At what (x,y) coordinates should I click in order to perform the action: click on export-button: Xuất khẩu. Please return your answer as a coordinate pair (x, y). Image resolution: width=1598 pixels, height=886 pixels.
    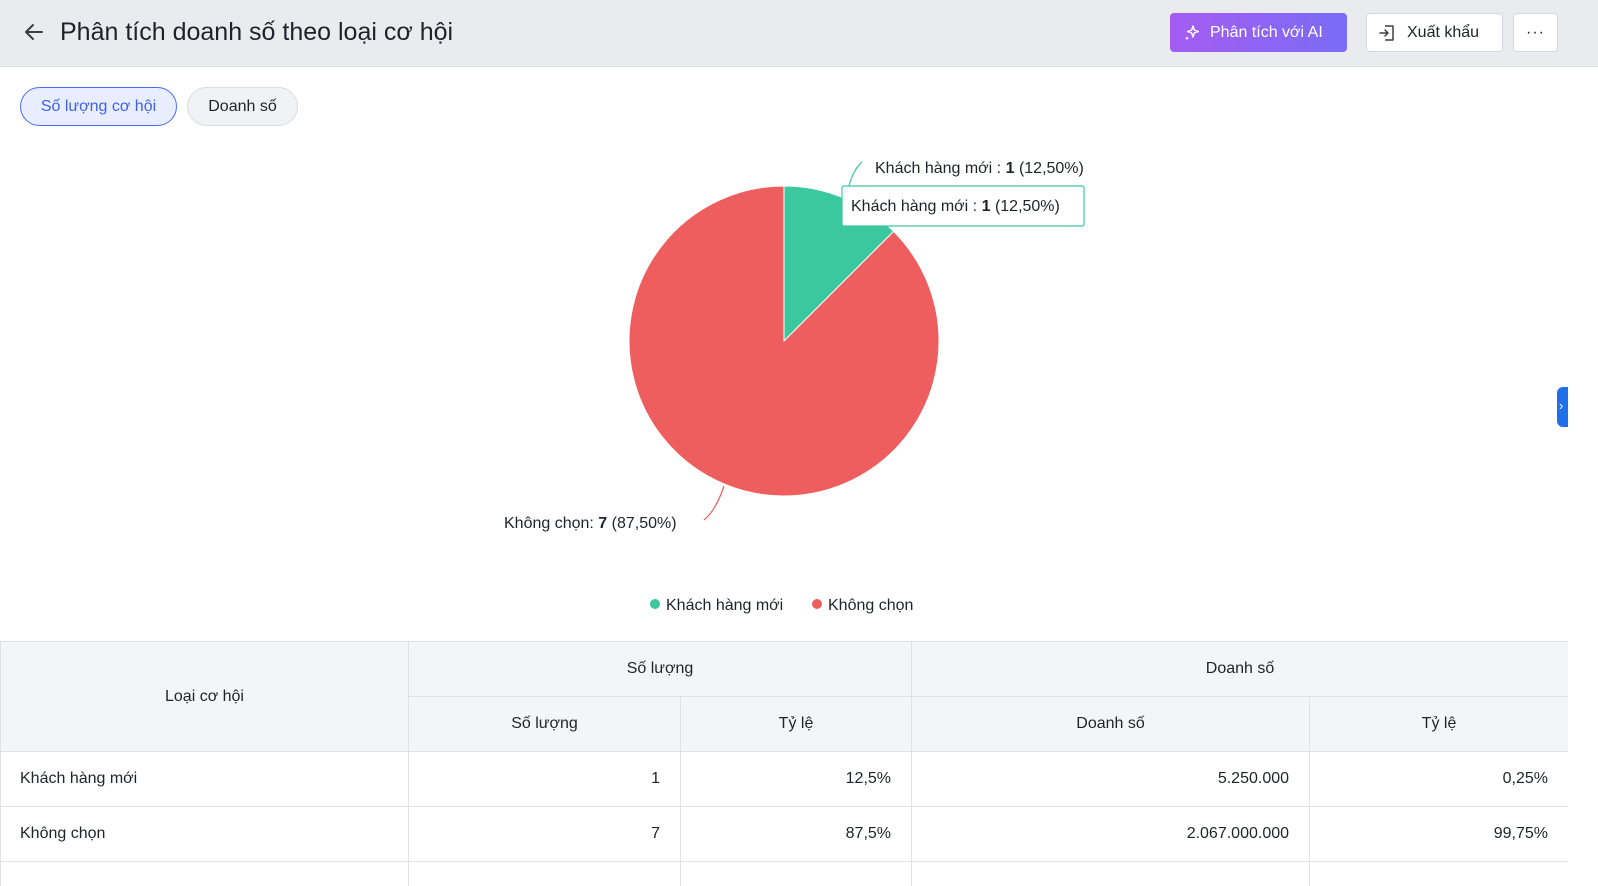
    Looking at the image, I should click on (1434, 32).